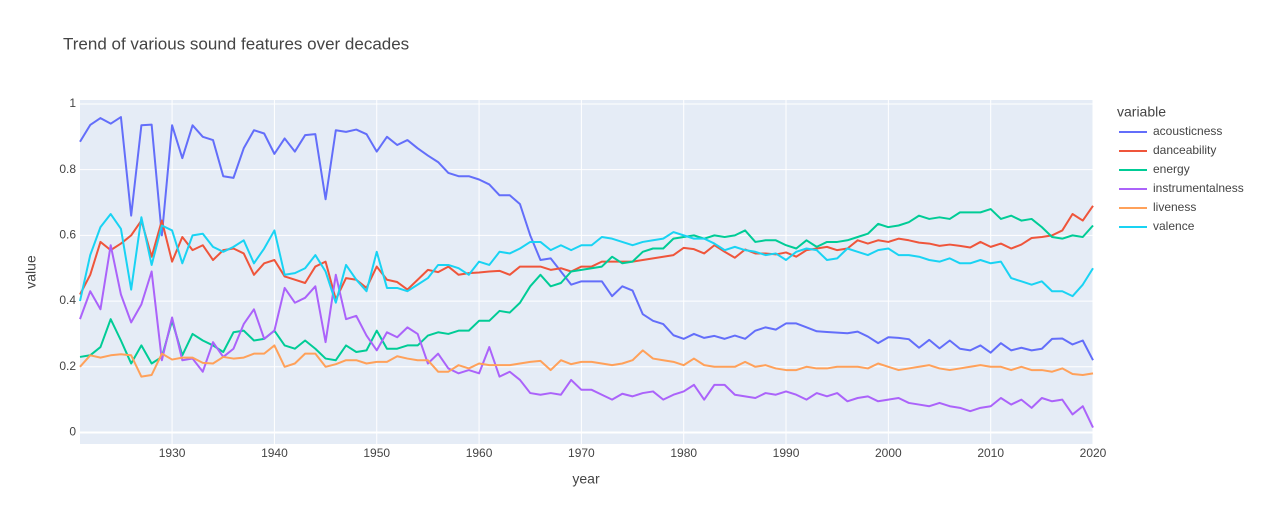  Describe the element at coordinates (31, 272) in the screenshot. I see `y-axis-label: value` at that location.